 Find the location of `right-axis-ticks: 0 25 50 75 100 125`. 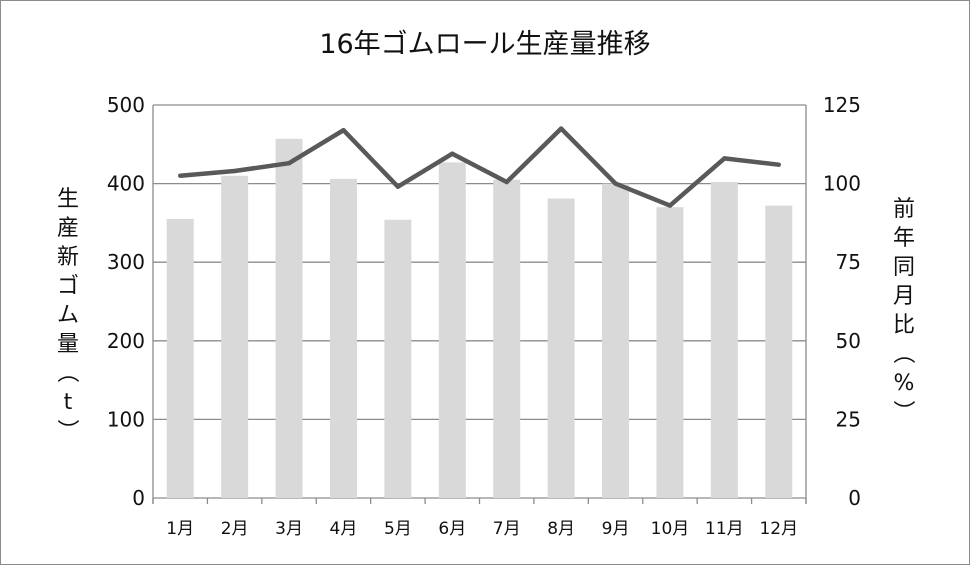

right-axis-ticks: 0 25 50 75 100 125 is located at coordinates (842, 301).